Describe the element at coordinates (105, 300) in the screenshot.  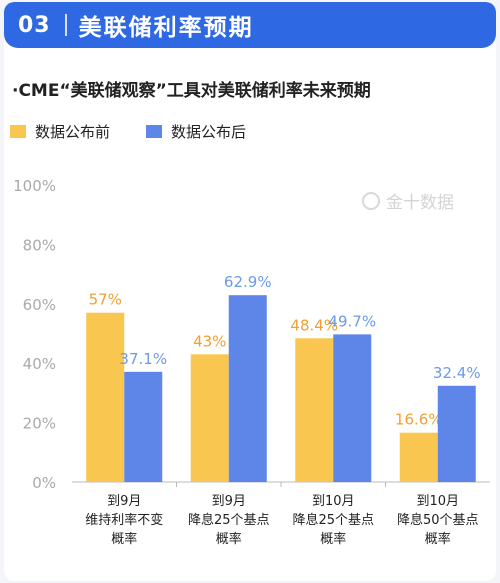
I see `data-label: 57%` at that location.